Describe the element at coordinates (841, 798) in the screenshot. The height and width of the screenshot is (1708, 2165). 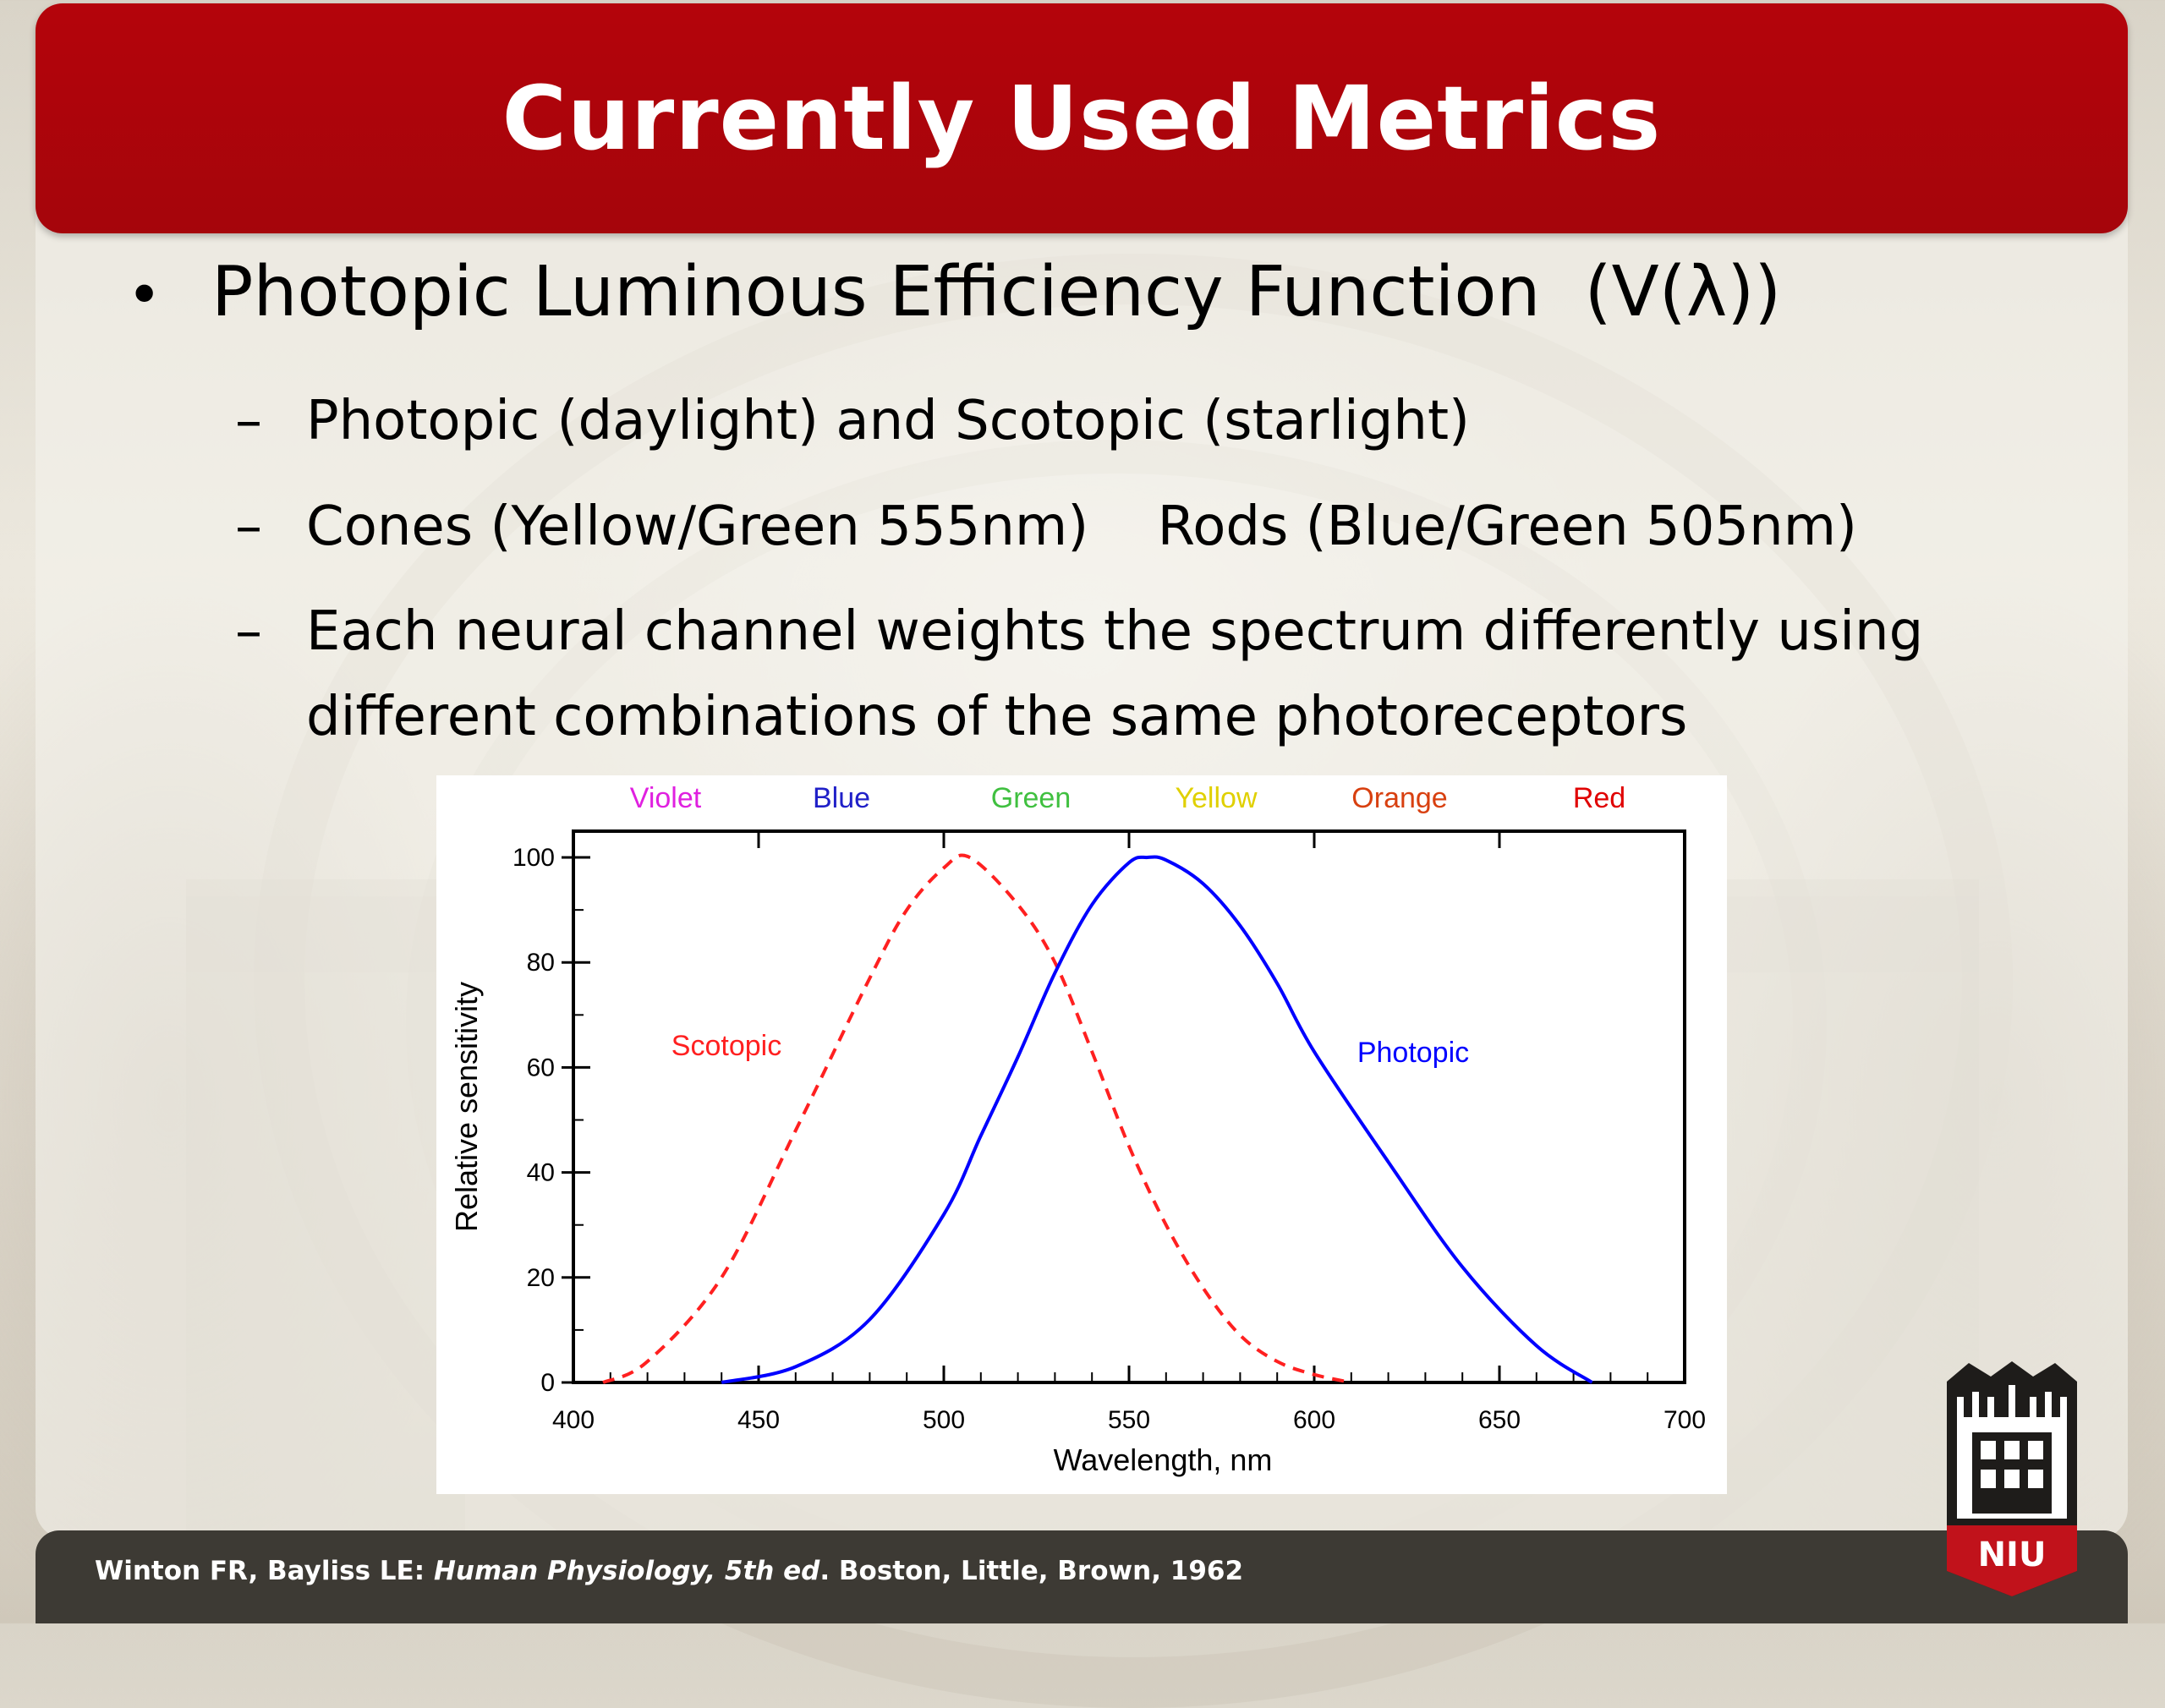
I see `color-band-label: Blue` at that location.